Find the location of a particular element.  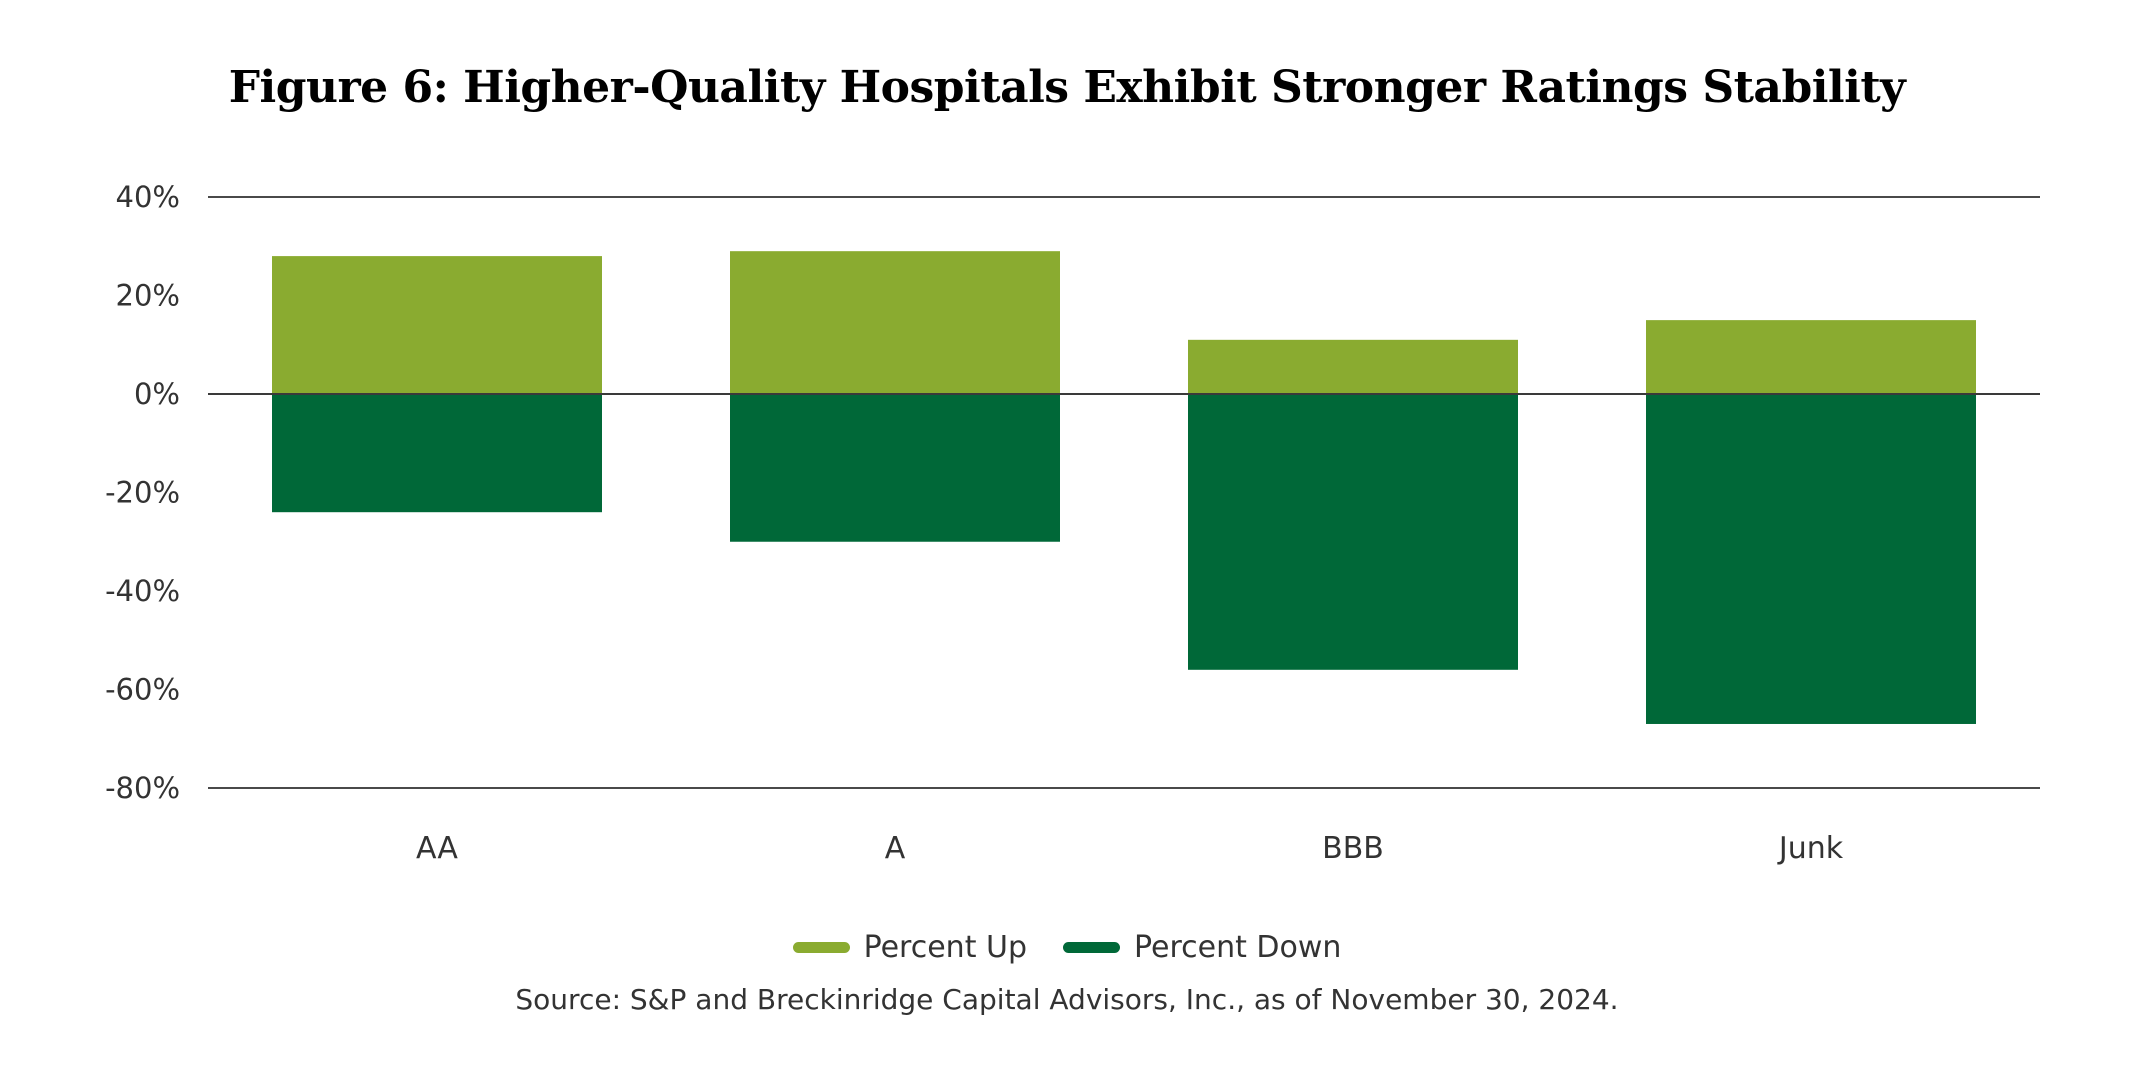

bar-bbb-up is located at coordinates (1353, 366).